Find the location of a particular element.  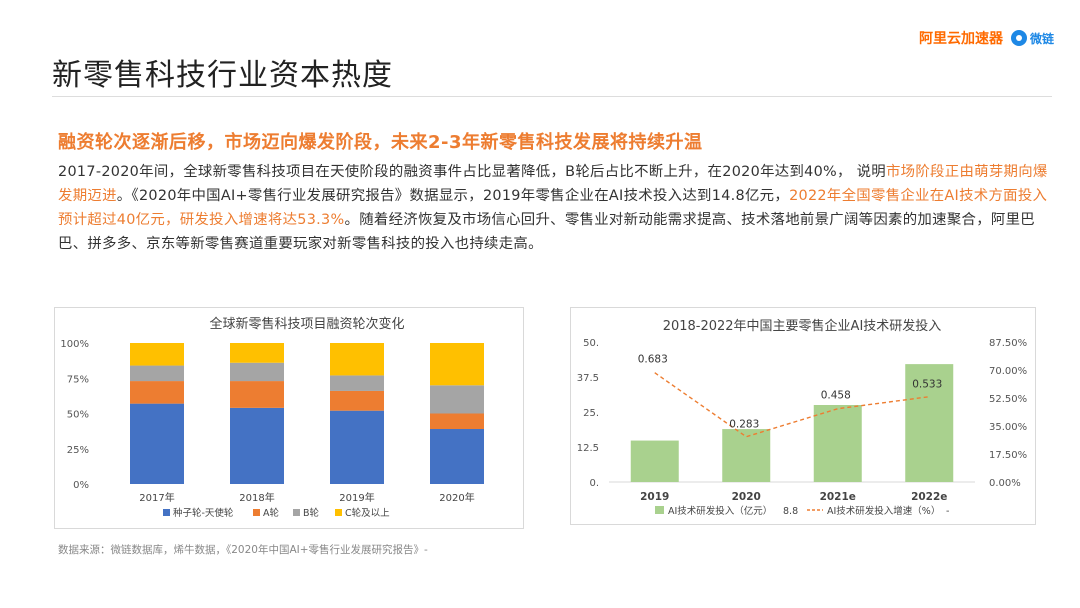

bar-3-2019年 is located at coordinates (357, 383).